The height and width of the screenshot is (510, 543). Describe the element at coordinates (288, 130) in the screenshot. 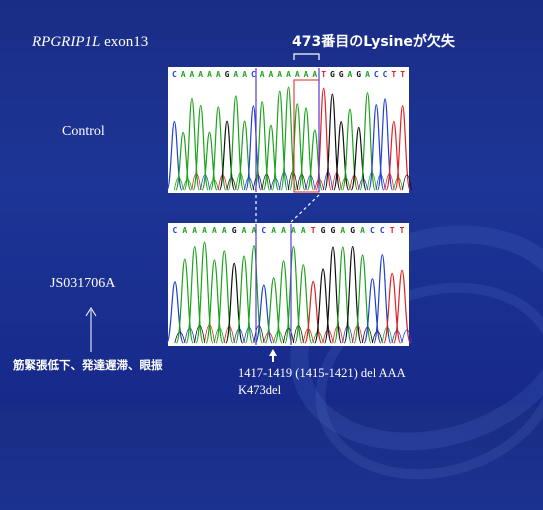

I see `control-chromatogram` at that location.